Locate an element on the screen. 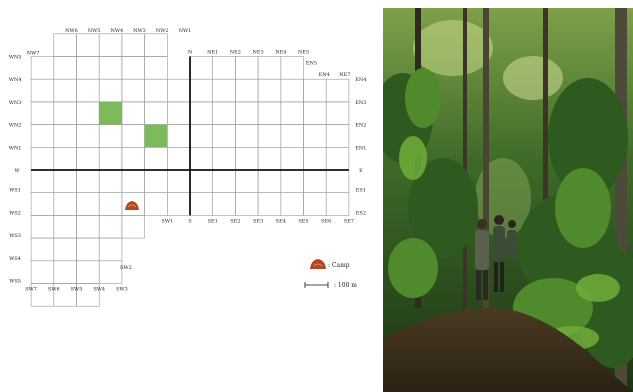  label-sw: SW4 is located at coordinates (99, 290).